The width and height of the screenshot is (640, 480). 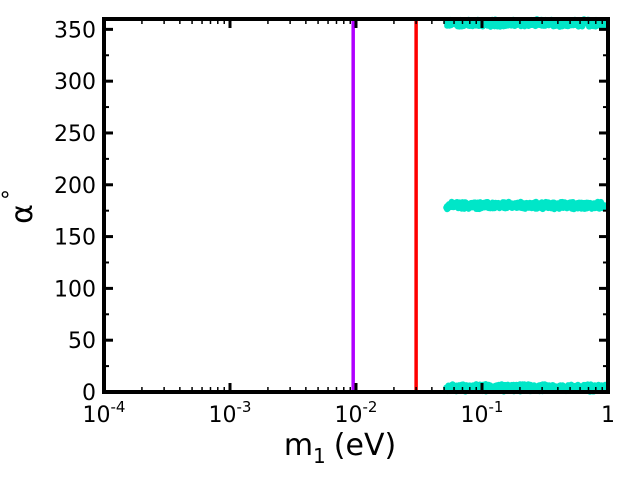 I want to click on y-tick-label: 300, so click(x=75, y=82).